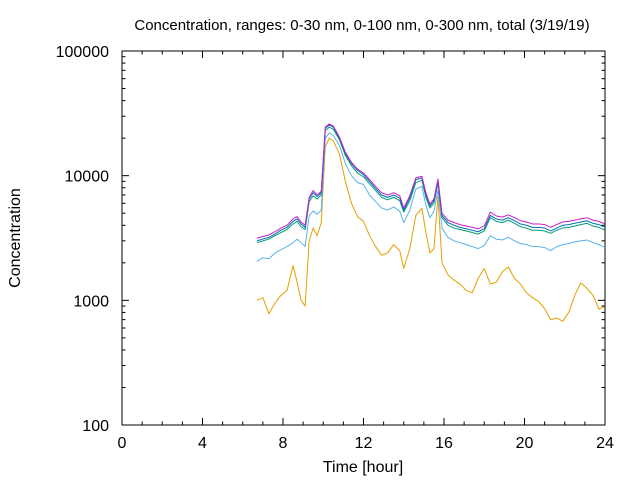  I want to click on x-axis-label: Time [hour], so click(363, 467).